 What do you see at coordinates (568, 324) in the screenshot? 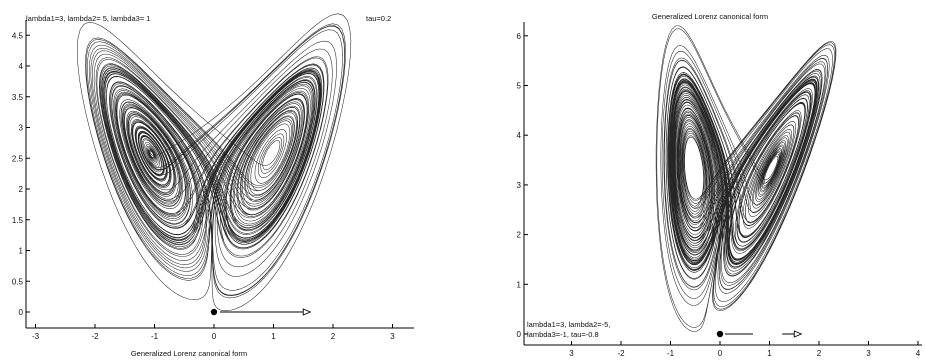
I see `annotation-right-params-1: lambda1=3, lambda2=-5,` at bounding box center [568, 324].